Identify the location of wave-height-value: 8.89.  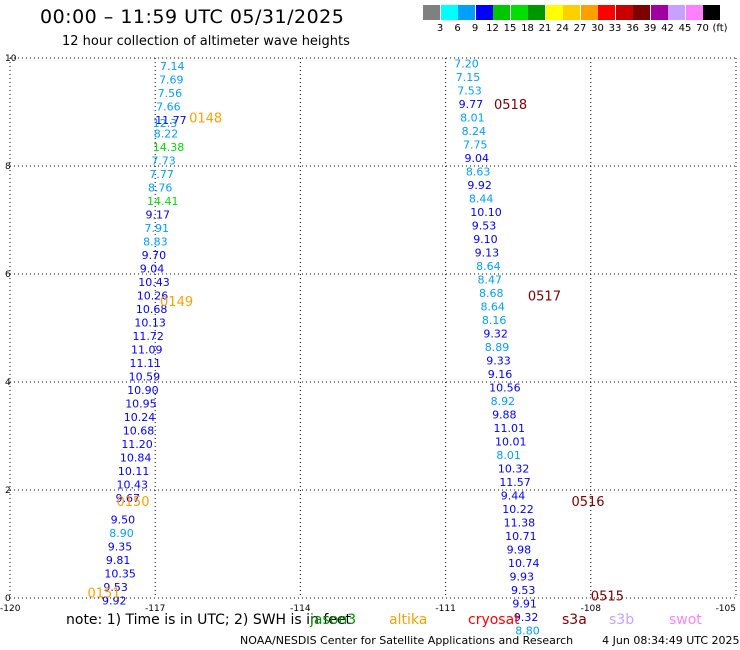
(497, 347).